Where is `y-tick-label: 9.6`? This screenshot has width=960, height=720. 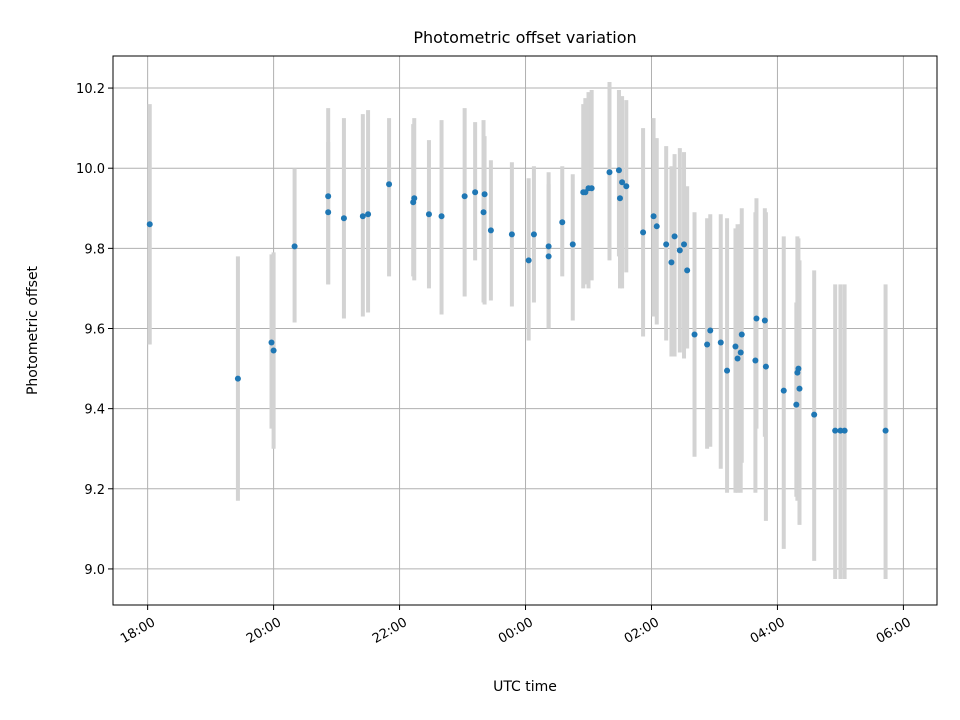 y-tick-label: 9.6 is located at coordinates (94, 329).